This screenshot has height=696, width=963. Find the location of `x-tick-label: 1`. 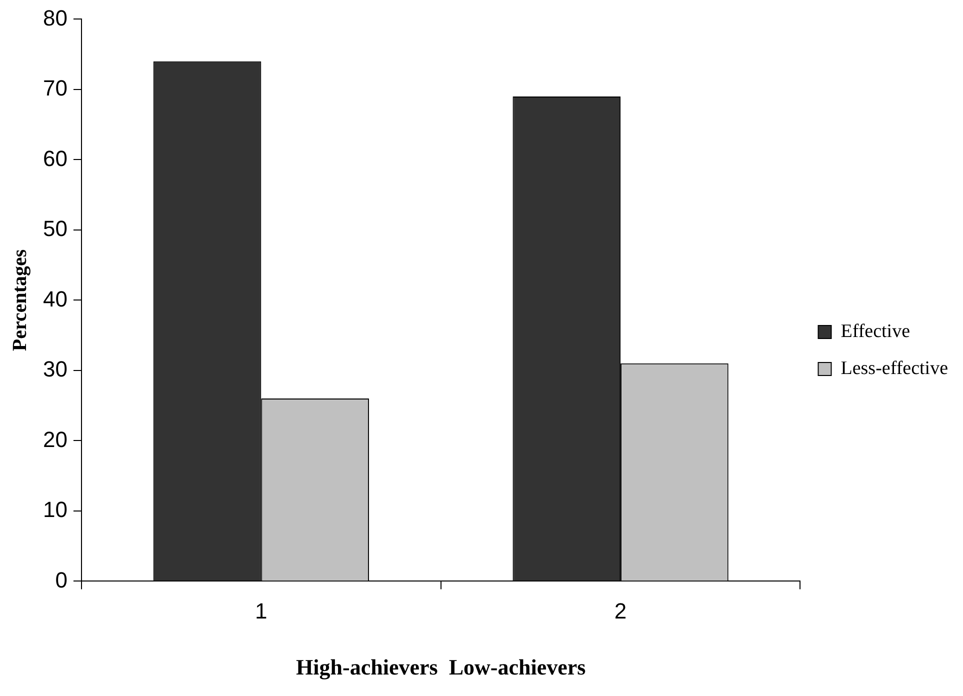

x-tick-label: 1 is located at coordinates (261, 611).